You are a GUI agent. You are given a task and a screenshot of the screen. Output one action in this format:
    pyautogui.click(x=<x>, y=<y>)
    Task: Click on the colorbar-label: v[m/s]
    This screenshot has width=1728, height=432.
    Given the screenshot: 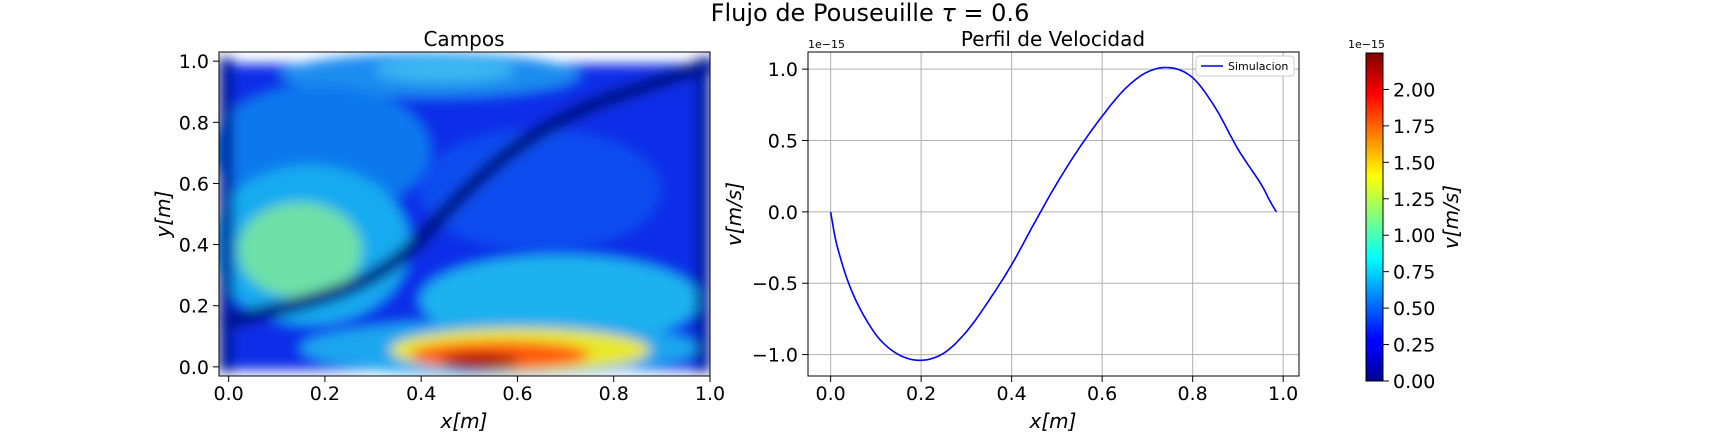 What is the action you would take?
    pyautogui.click(x=1451, y=217)
    